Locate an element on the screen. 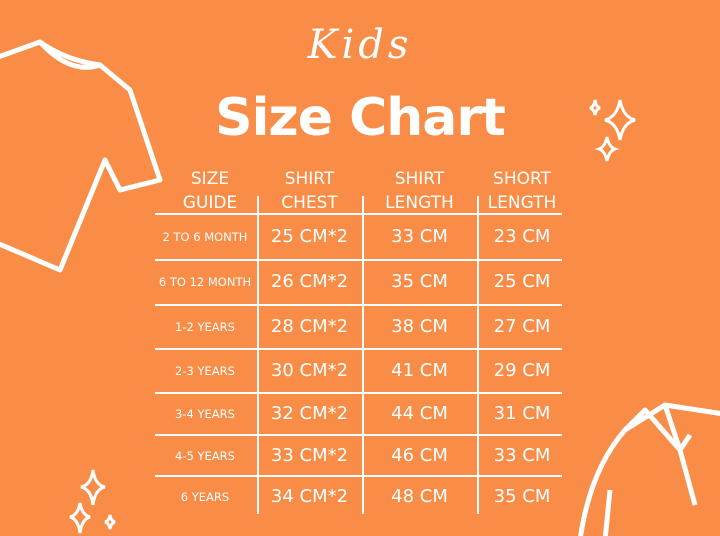 The height and width of the screenshot is (536, 720). size-label: 4-5 YEARS is located at coordinates (205, 456).